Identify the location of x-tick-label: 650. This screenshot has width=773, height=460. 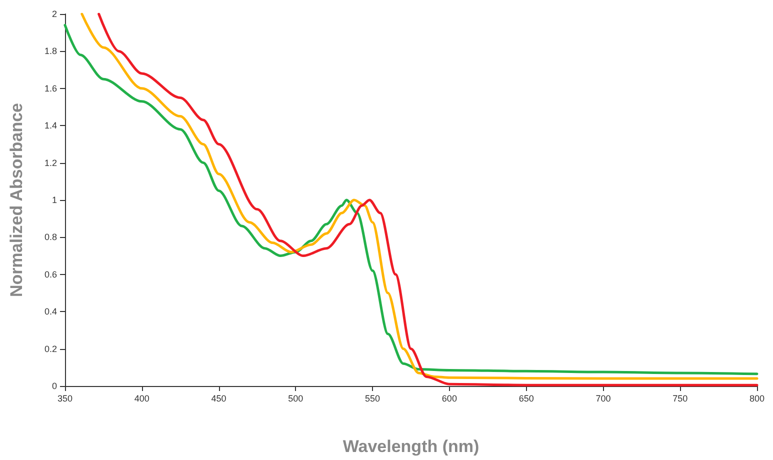
(526, 399).